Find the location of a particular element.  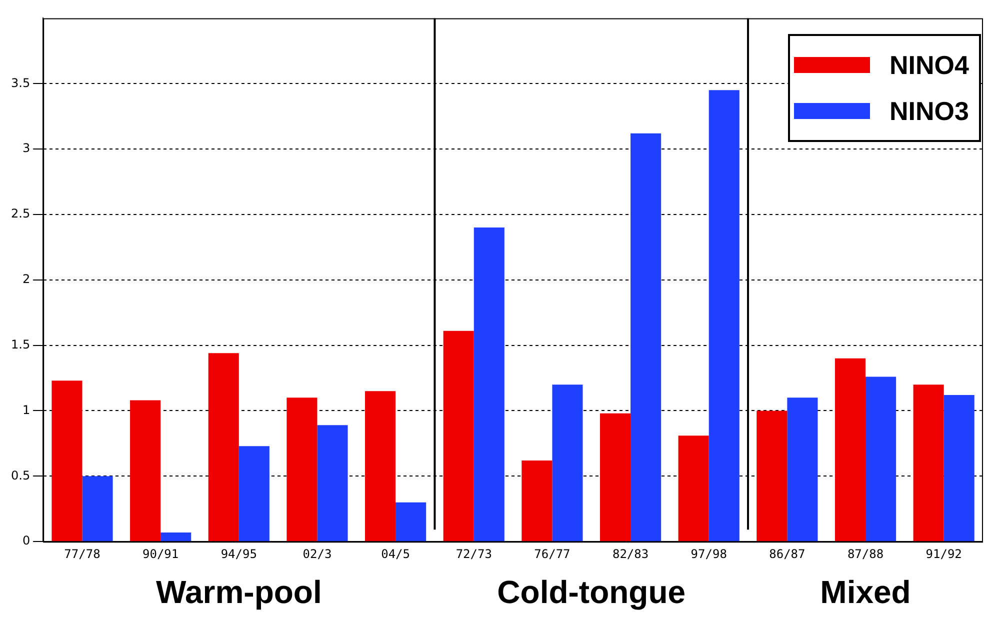

text: Warm-pool is located at coordinates (238, 592).